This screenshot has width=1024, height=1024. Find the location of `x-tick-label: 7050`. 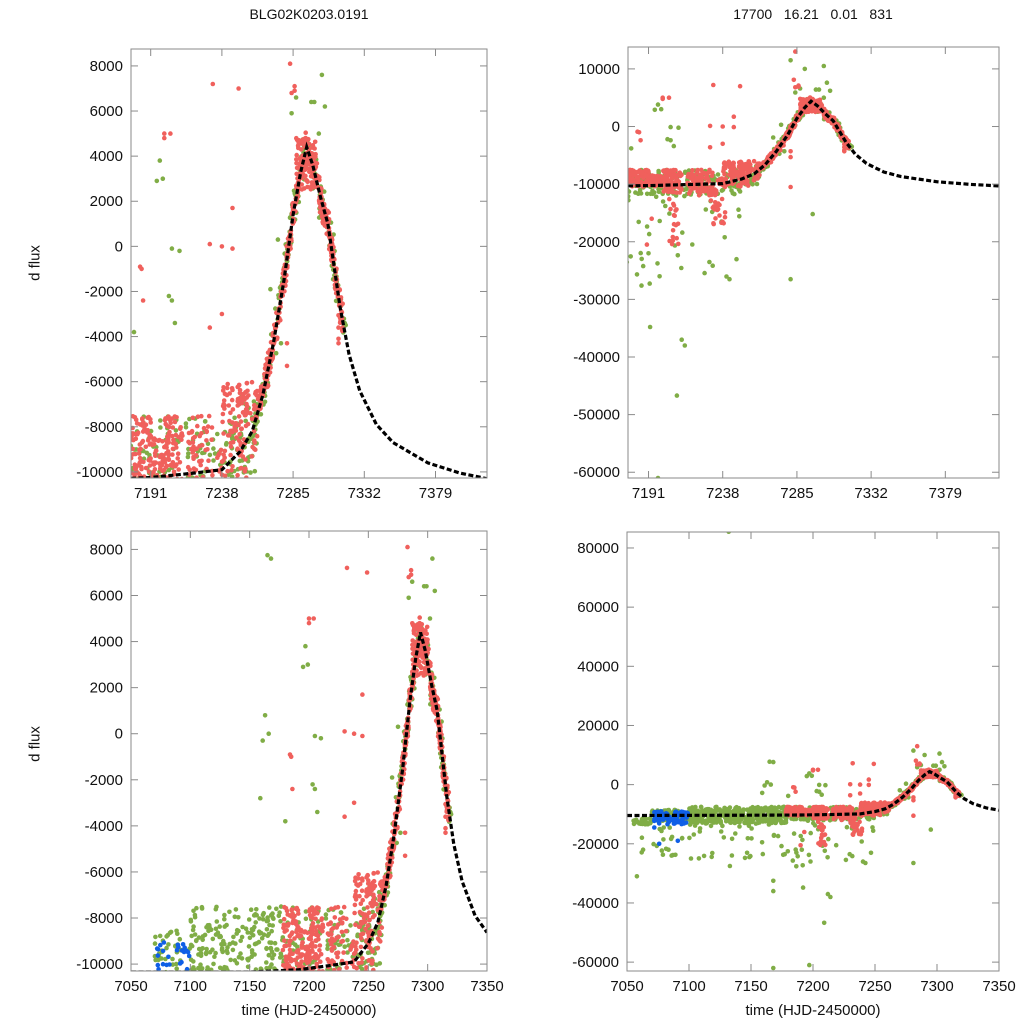

x-tick-label: 7050 is located at coordinates (130, 986).